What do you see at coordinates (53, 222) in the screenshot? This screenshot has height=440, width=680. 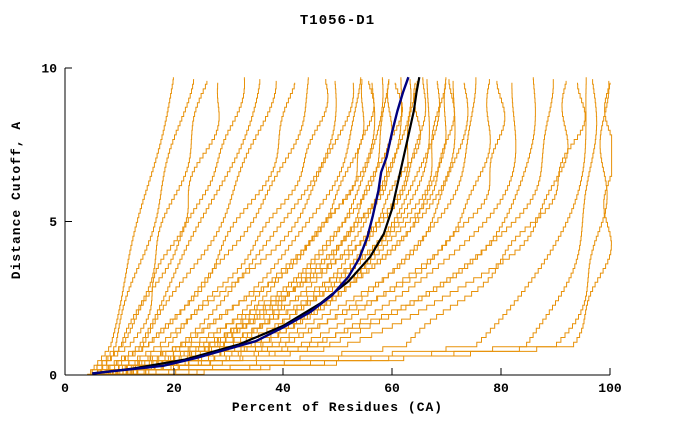 I see `y-tick-label: 5` at bounding box center [53, 222].